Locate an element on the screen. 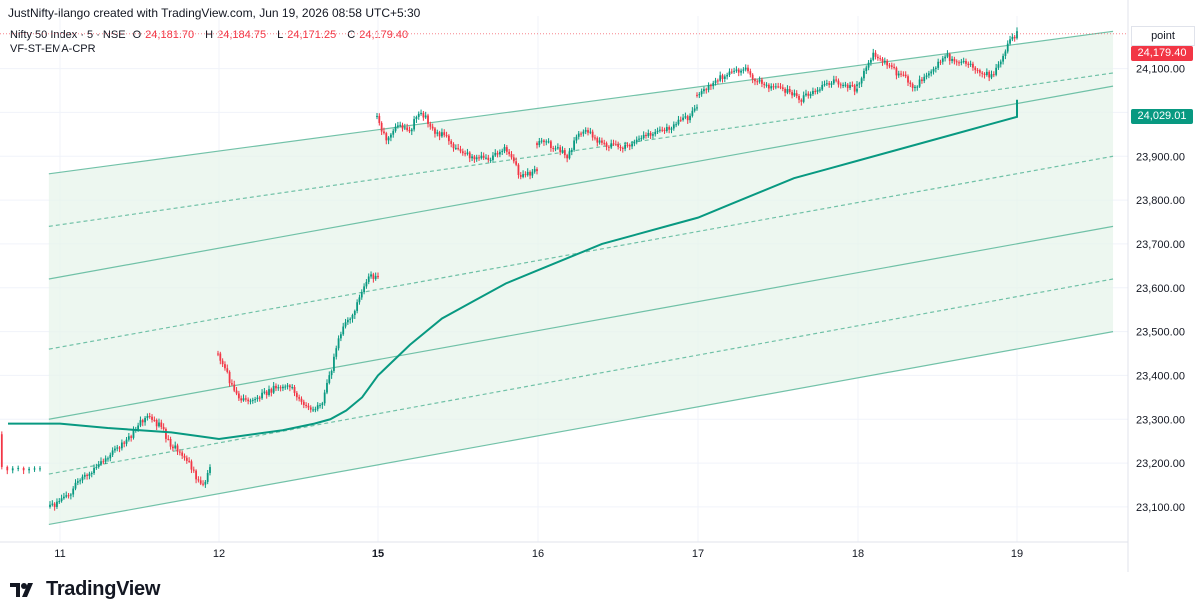 The width and height of the screenshot is (1200, 615). tradingview-logo-icon is located at coordinates (21, 589).